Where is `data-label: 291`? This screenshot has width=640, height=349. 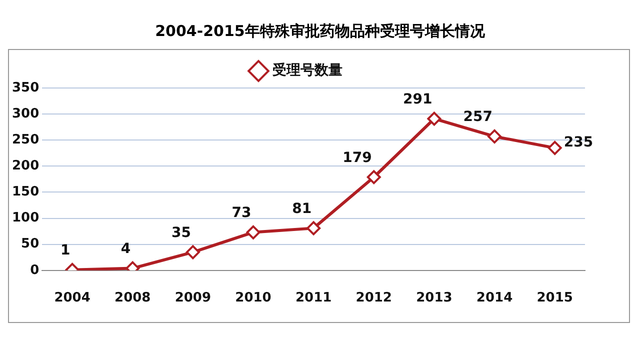 data-label: 291 is located at coordinates (417, 99).